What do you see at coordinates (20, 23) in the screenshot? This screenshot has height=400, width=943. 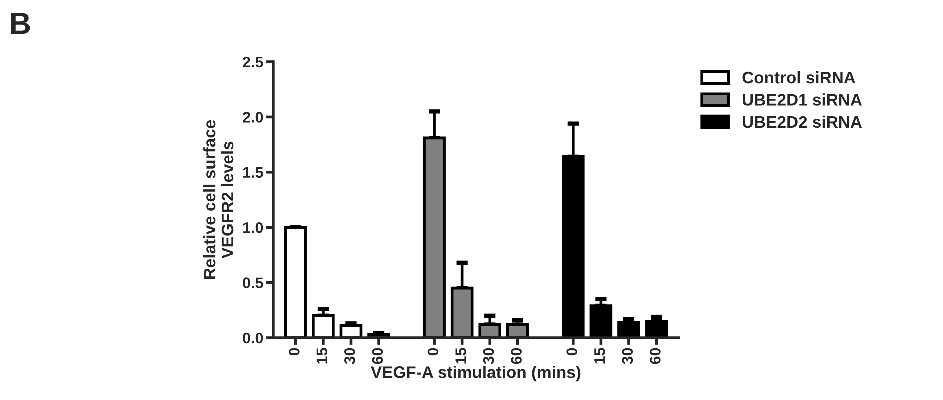 I see `text: B` at bounding box center [20, 23].